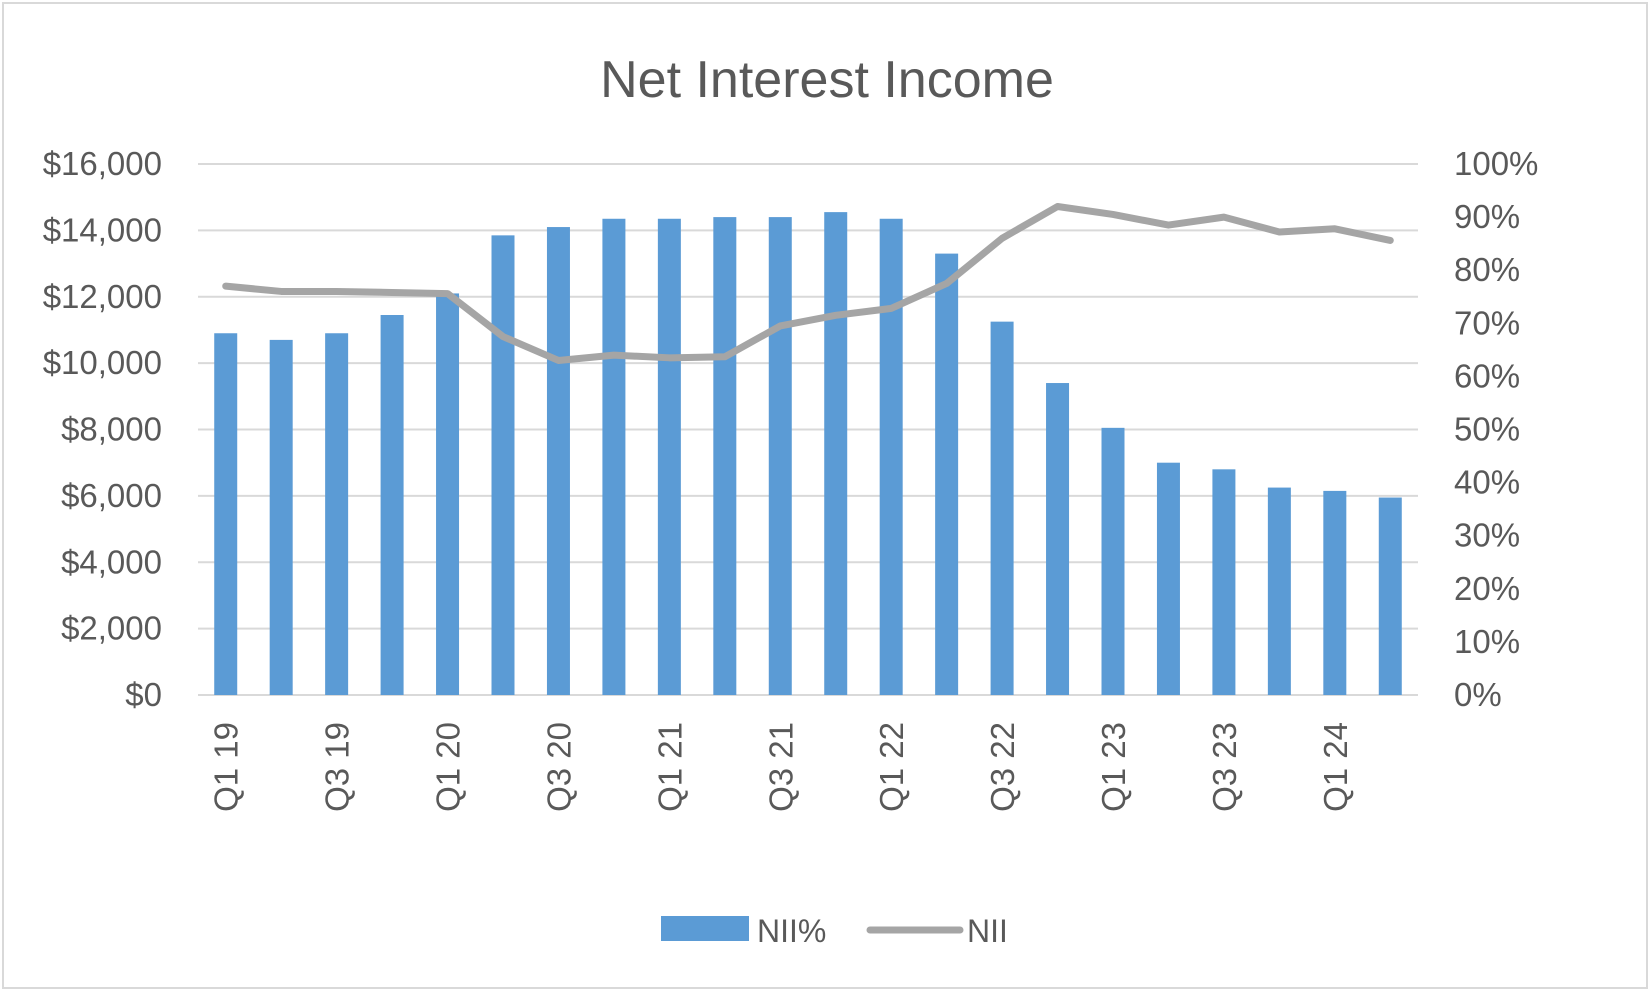 This screenshot has width=1652, height=993. Describe the element at coordinates (102, 229) in the screenshot. I see `y-left-tick-label: $14,000` at that location.